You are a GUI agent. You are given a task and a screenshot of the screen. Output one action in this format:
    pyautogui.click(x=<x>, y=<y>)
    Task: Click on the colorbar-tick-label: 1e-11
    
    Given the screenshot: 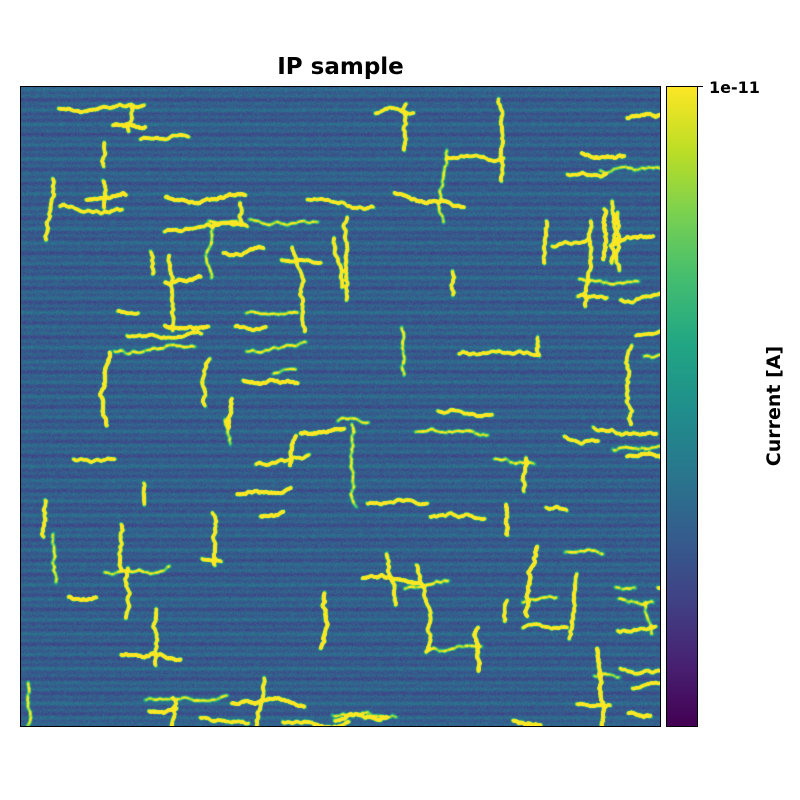 What is the action you would take?
    pyautogui.click(x=734, y=87)
    